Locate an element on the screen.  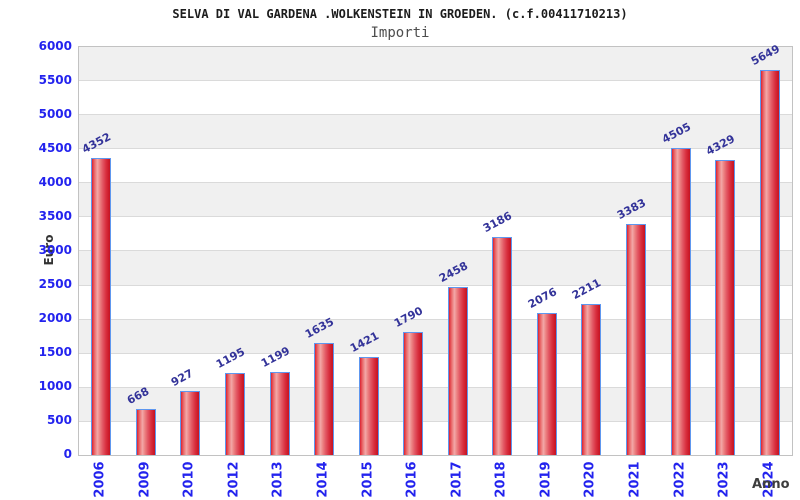
bar-slot: 1635 is located at coordinates (324, 251).